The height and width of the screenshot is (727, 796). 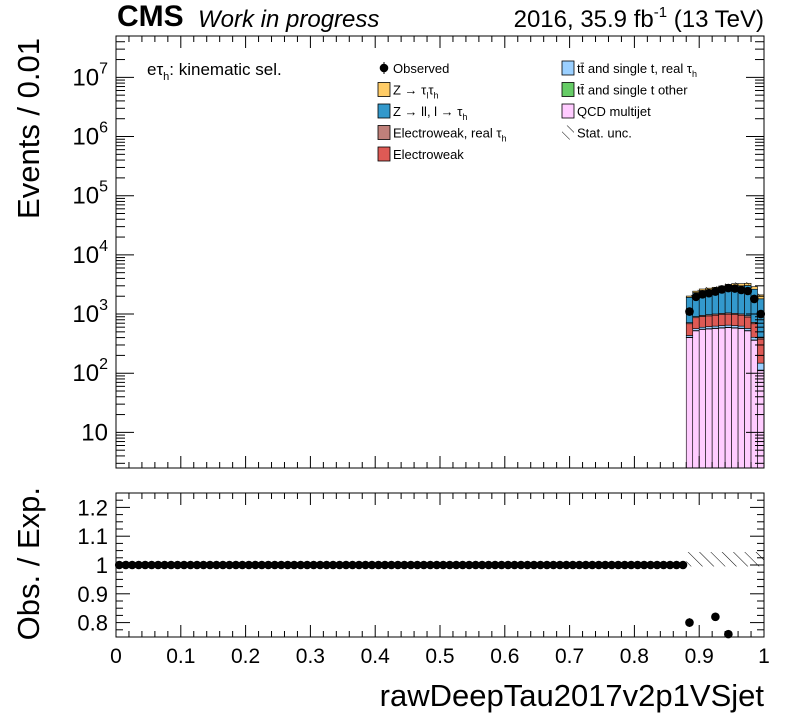 I want to click on legend-entry-ttbar_other: tt̄ and single t other, so click(x=625, y=90).